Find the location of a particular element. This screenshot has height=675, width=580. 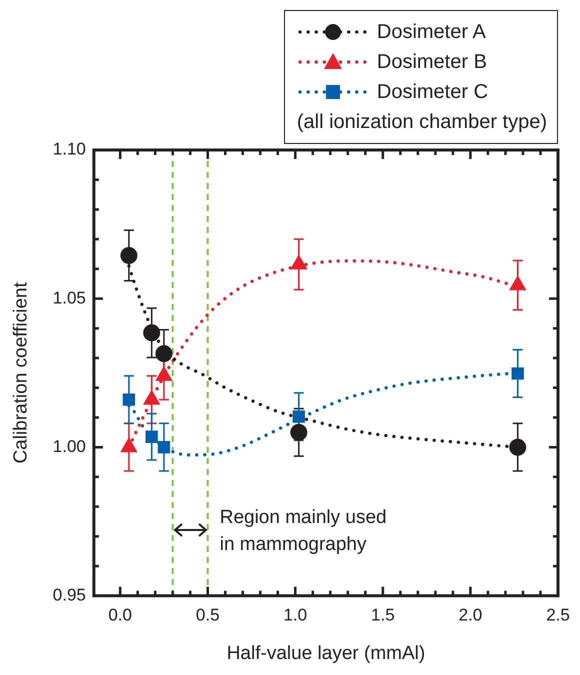

y-tick-label: 1.00 is located at coordinates (69, 446).